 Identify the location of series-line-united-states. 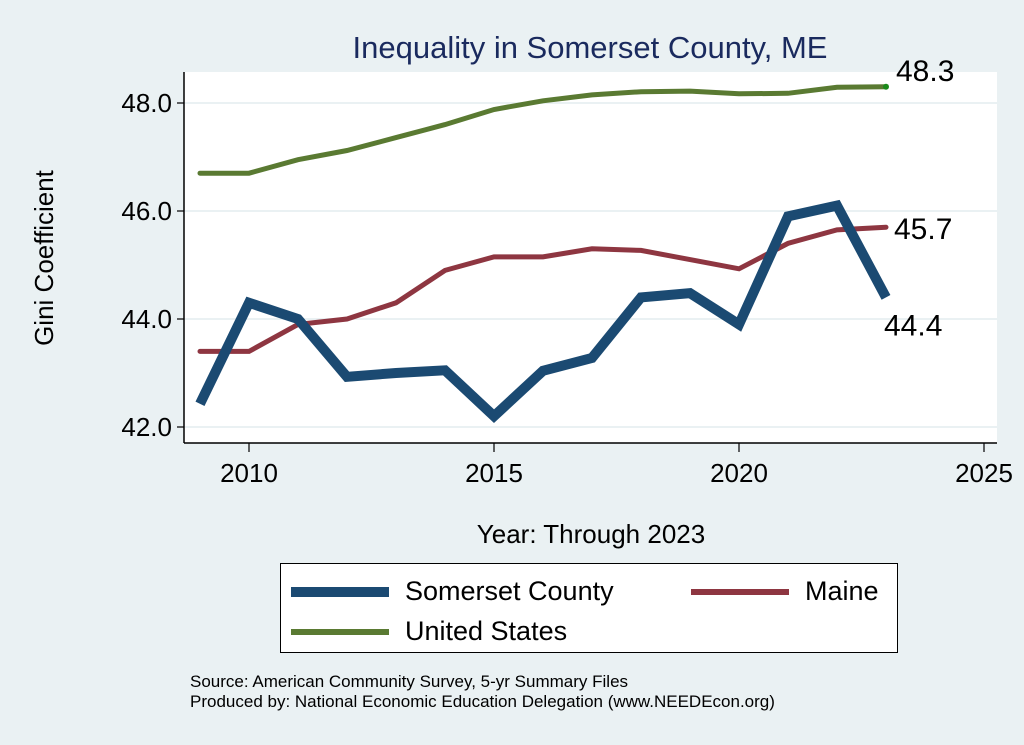
(543, 130).